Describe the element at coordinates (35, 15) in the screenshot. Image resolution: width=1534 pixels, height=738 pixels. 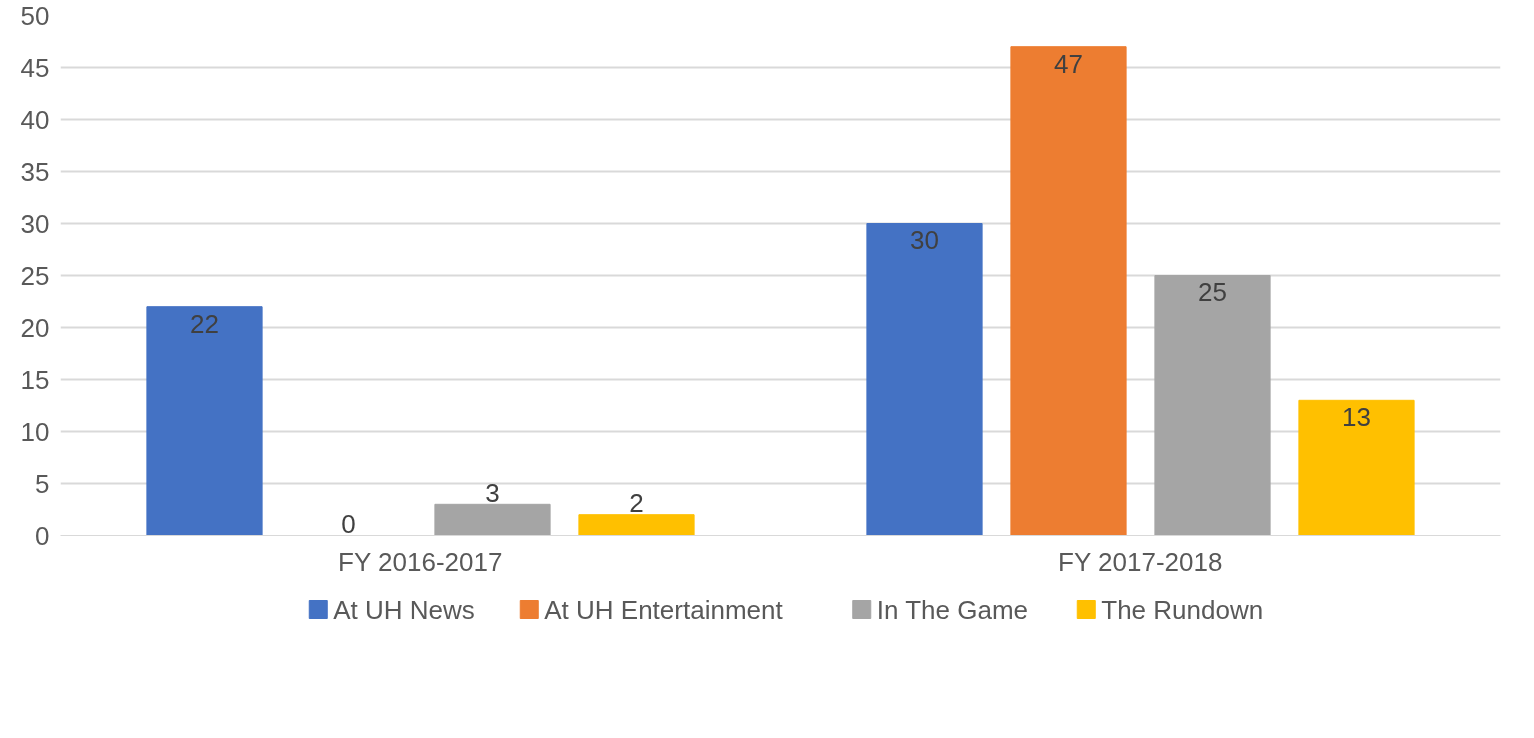
I see `y-tick-label: 50` at that location.